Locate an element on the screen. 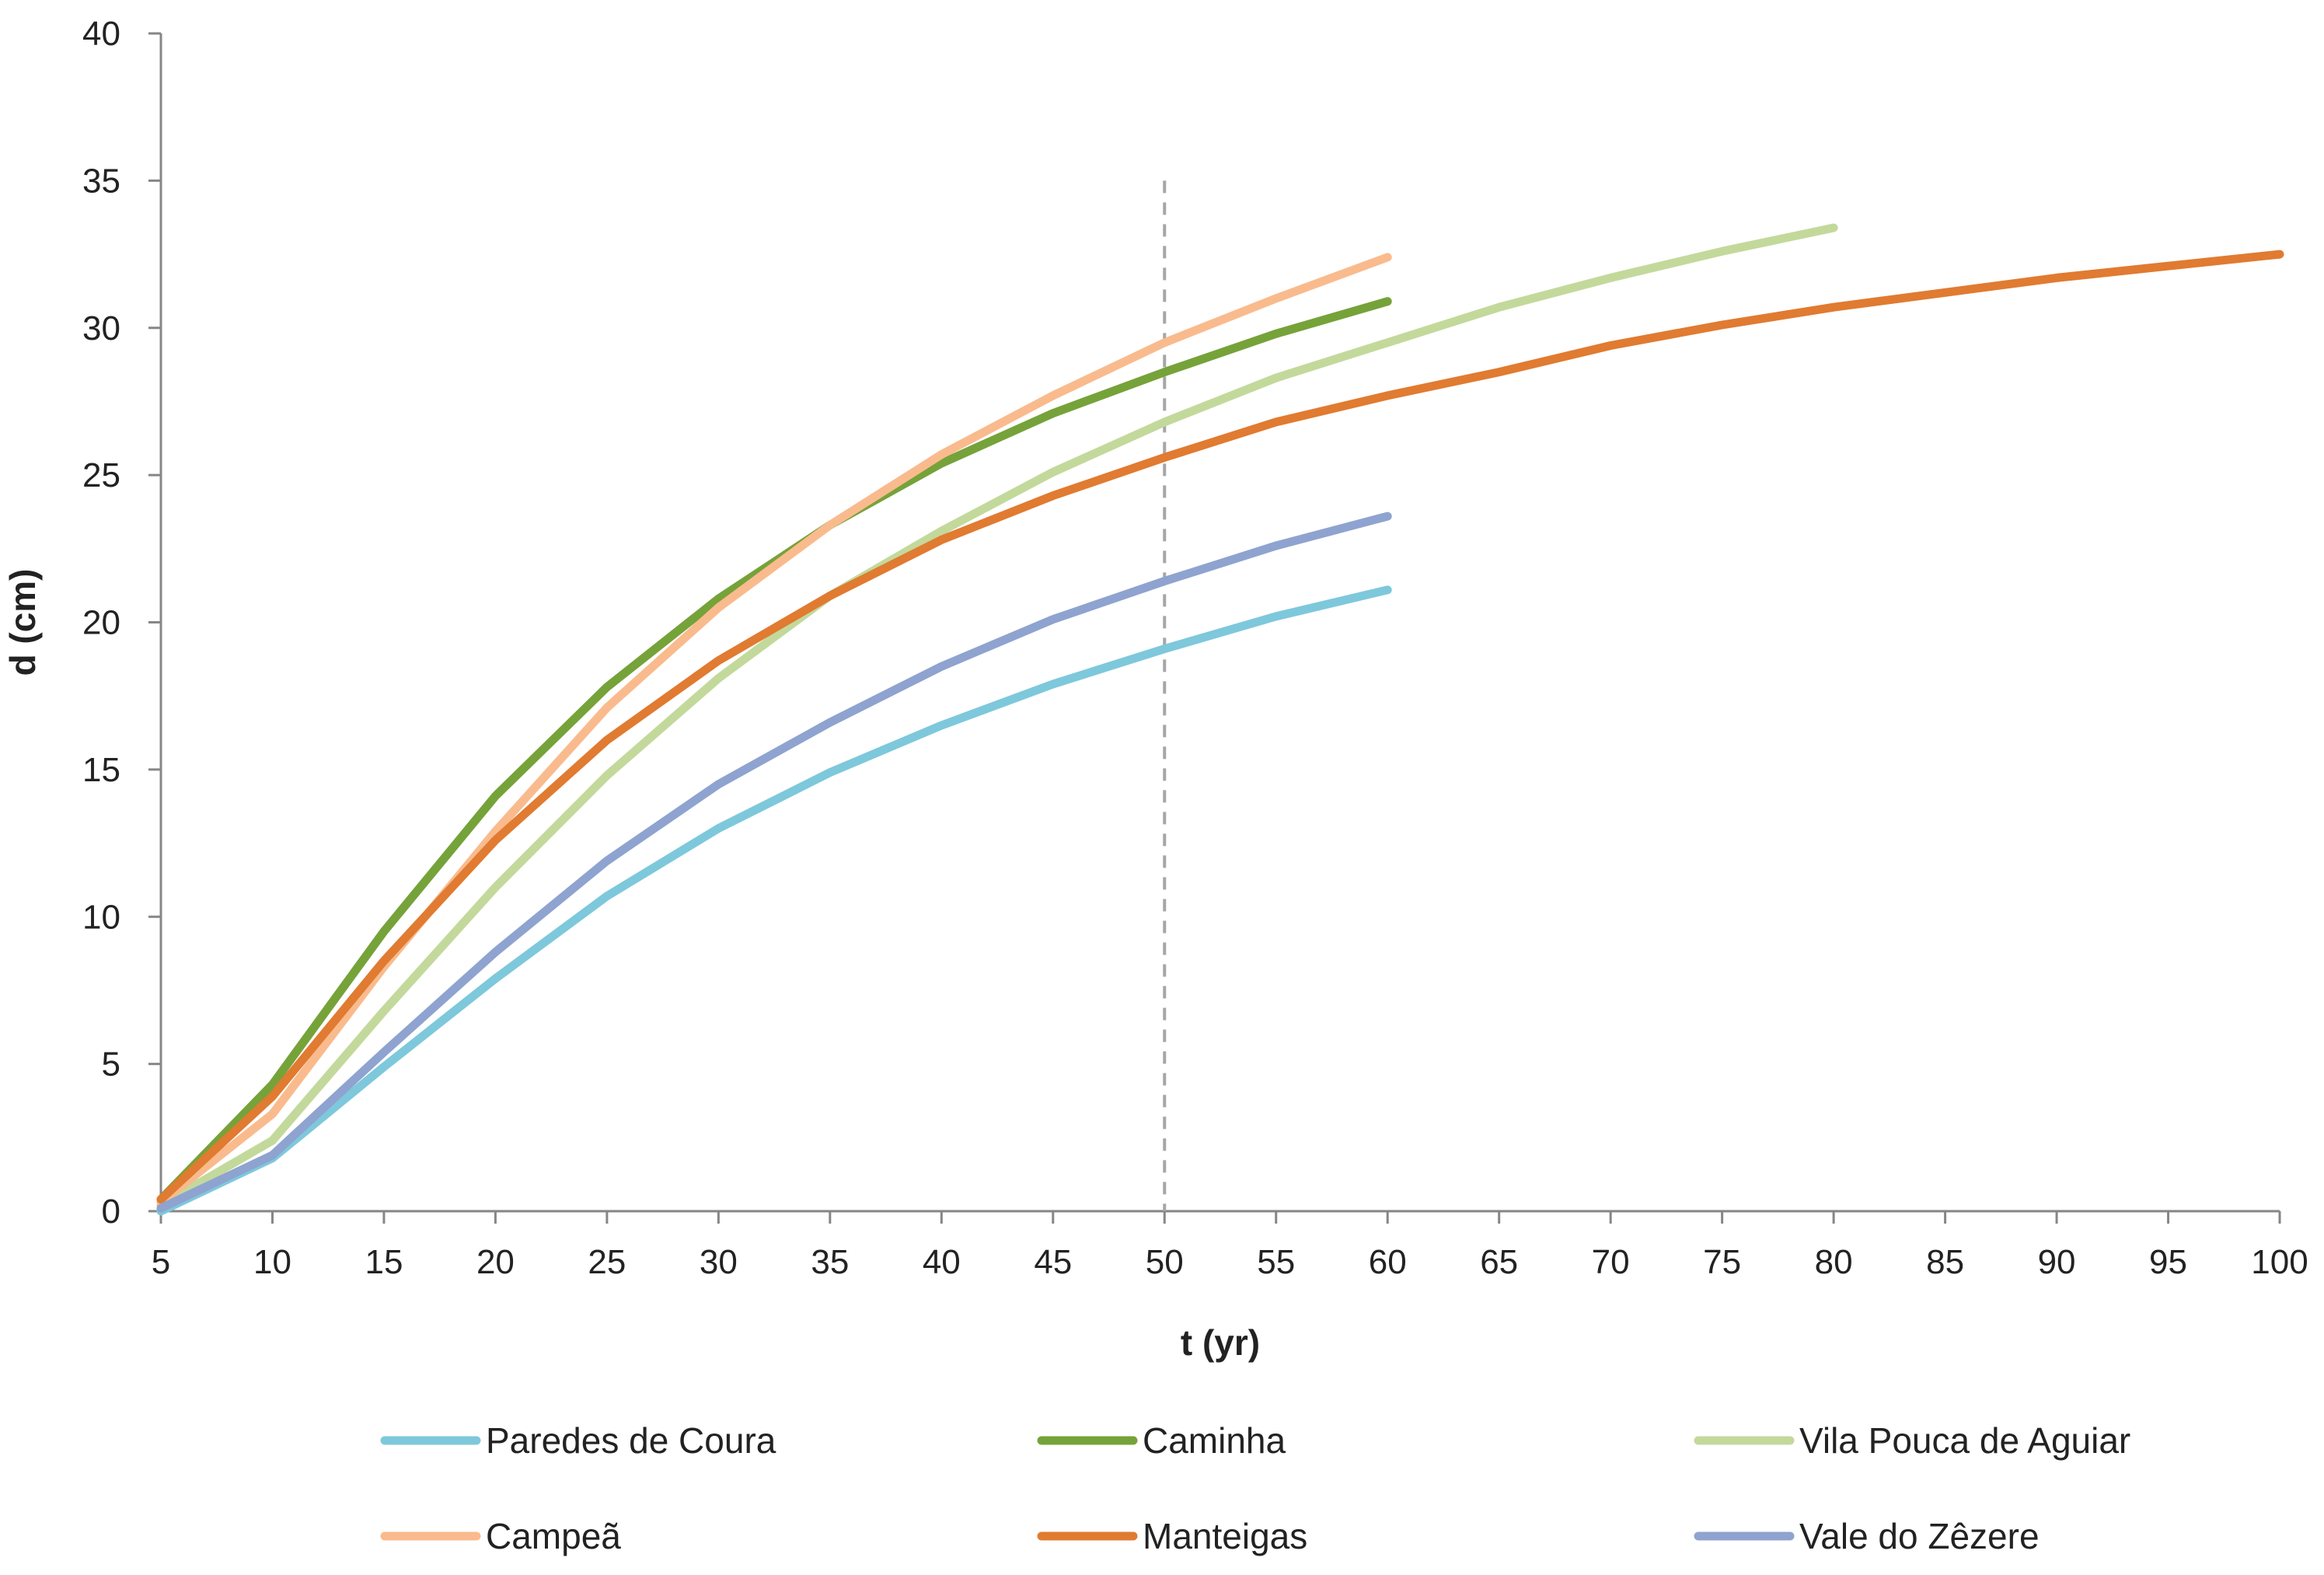  x-tick-label: 60 is located at coordinates (1388, 1262).